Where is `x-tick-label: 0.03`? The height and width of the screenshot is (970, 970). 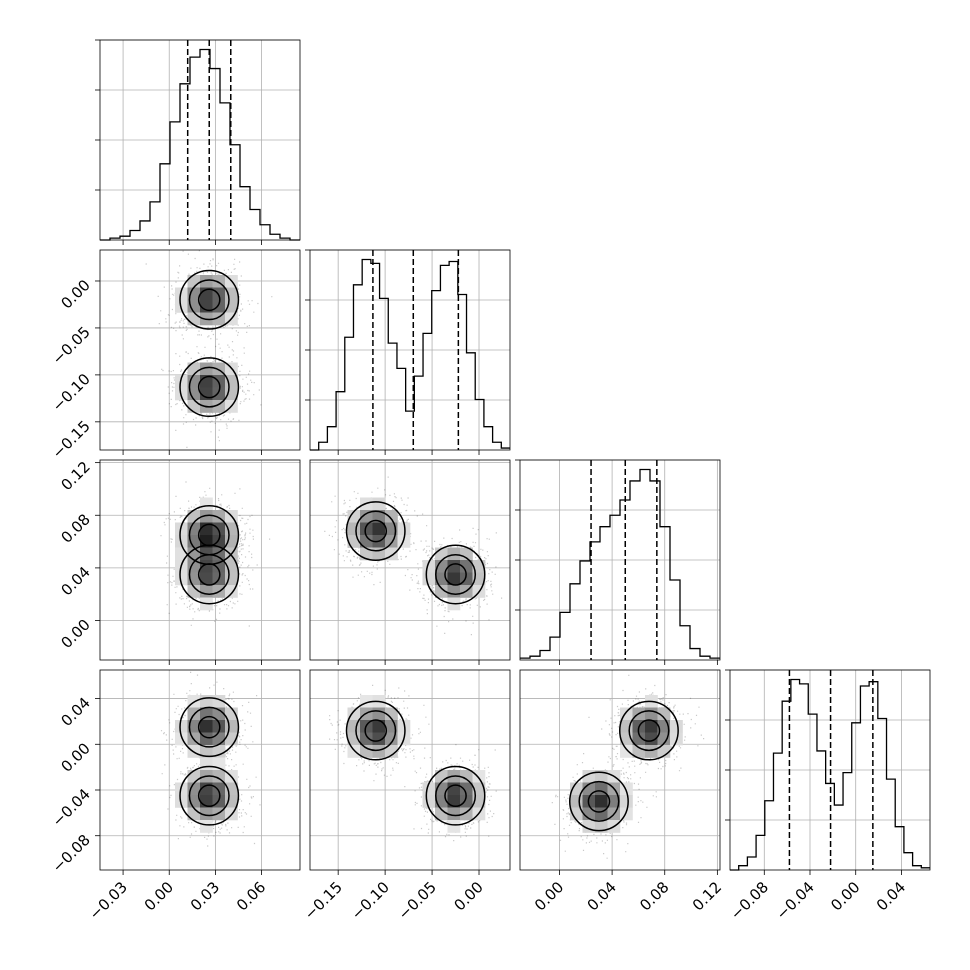 x-tick-label: 0.03 is located at coordinates (205, 896).